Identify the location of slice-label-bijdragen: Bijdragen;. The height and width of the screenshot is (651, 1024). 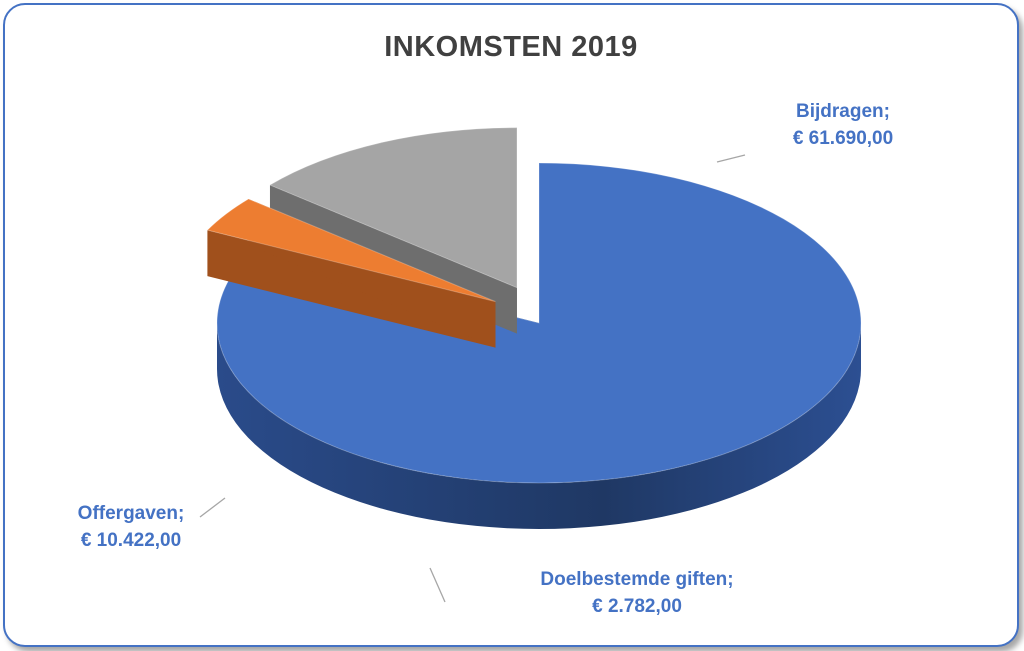
(843, 111).